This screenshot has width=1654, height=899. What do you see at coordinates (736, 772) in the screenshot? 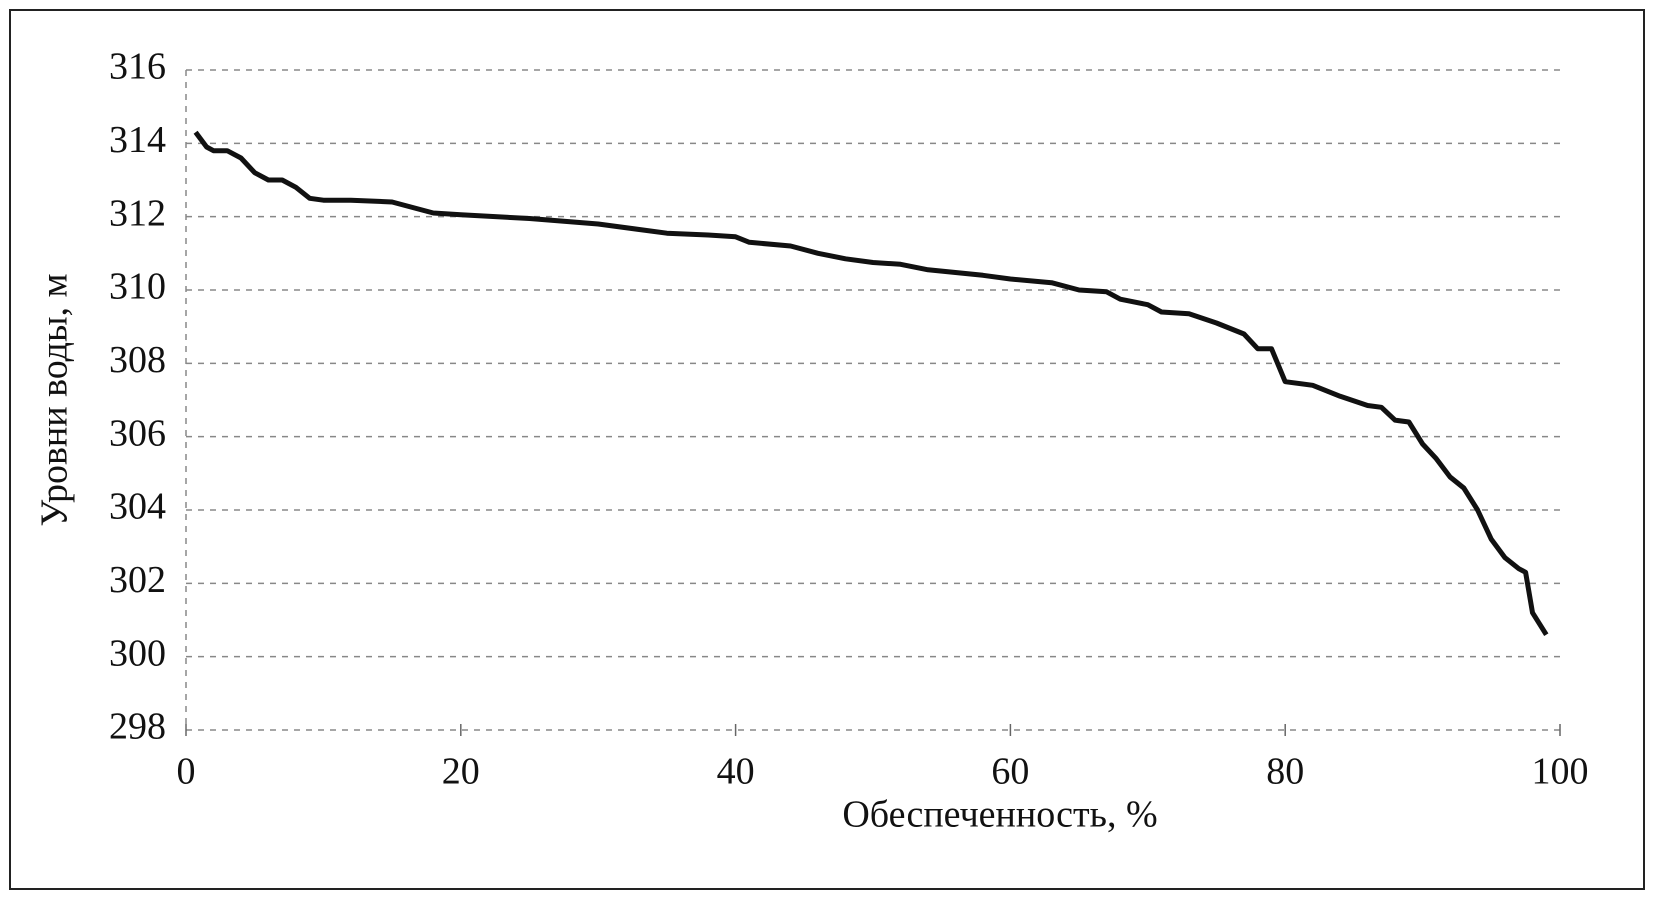
I see `x-tick-label: 40` at bounding box center [736, 772].